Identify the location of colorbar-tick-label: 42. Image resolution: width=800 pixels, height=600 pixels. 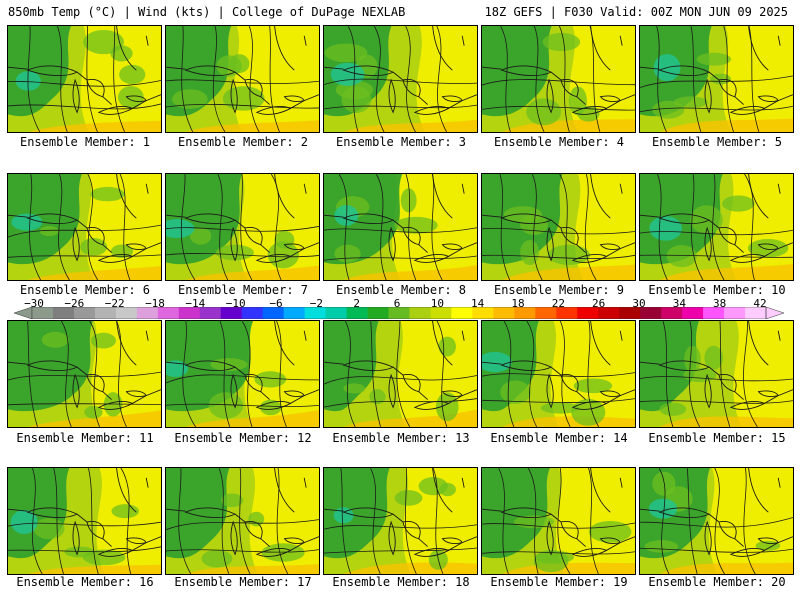
(760, 303).